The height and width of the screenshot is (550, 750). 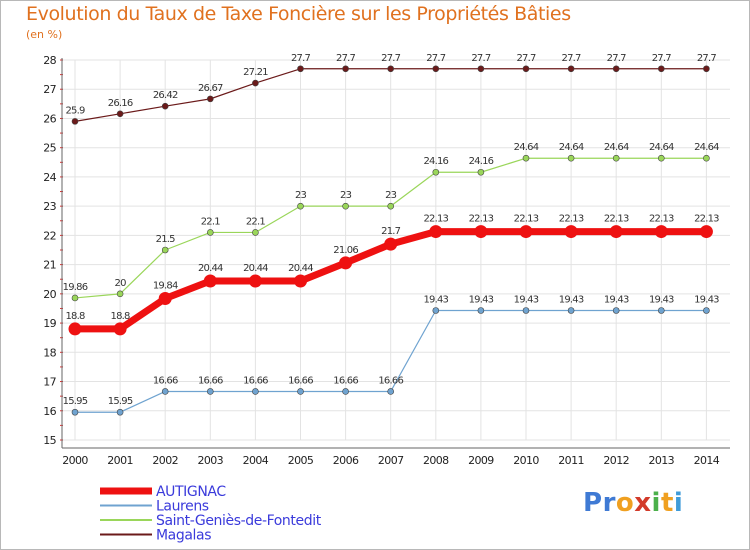 What do you see at coordinates (481, 460) in the screenshot?
I see `x-tick-label: 2009` at bounding box center [481, 460].